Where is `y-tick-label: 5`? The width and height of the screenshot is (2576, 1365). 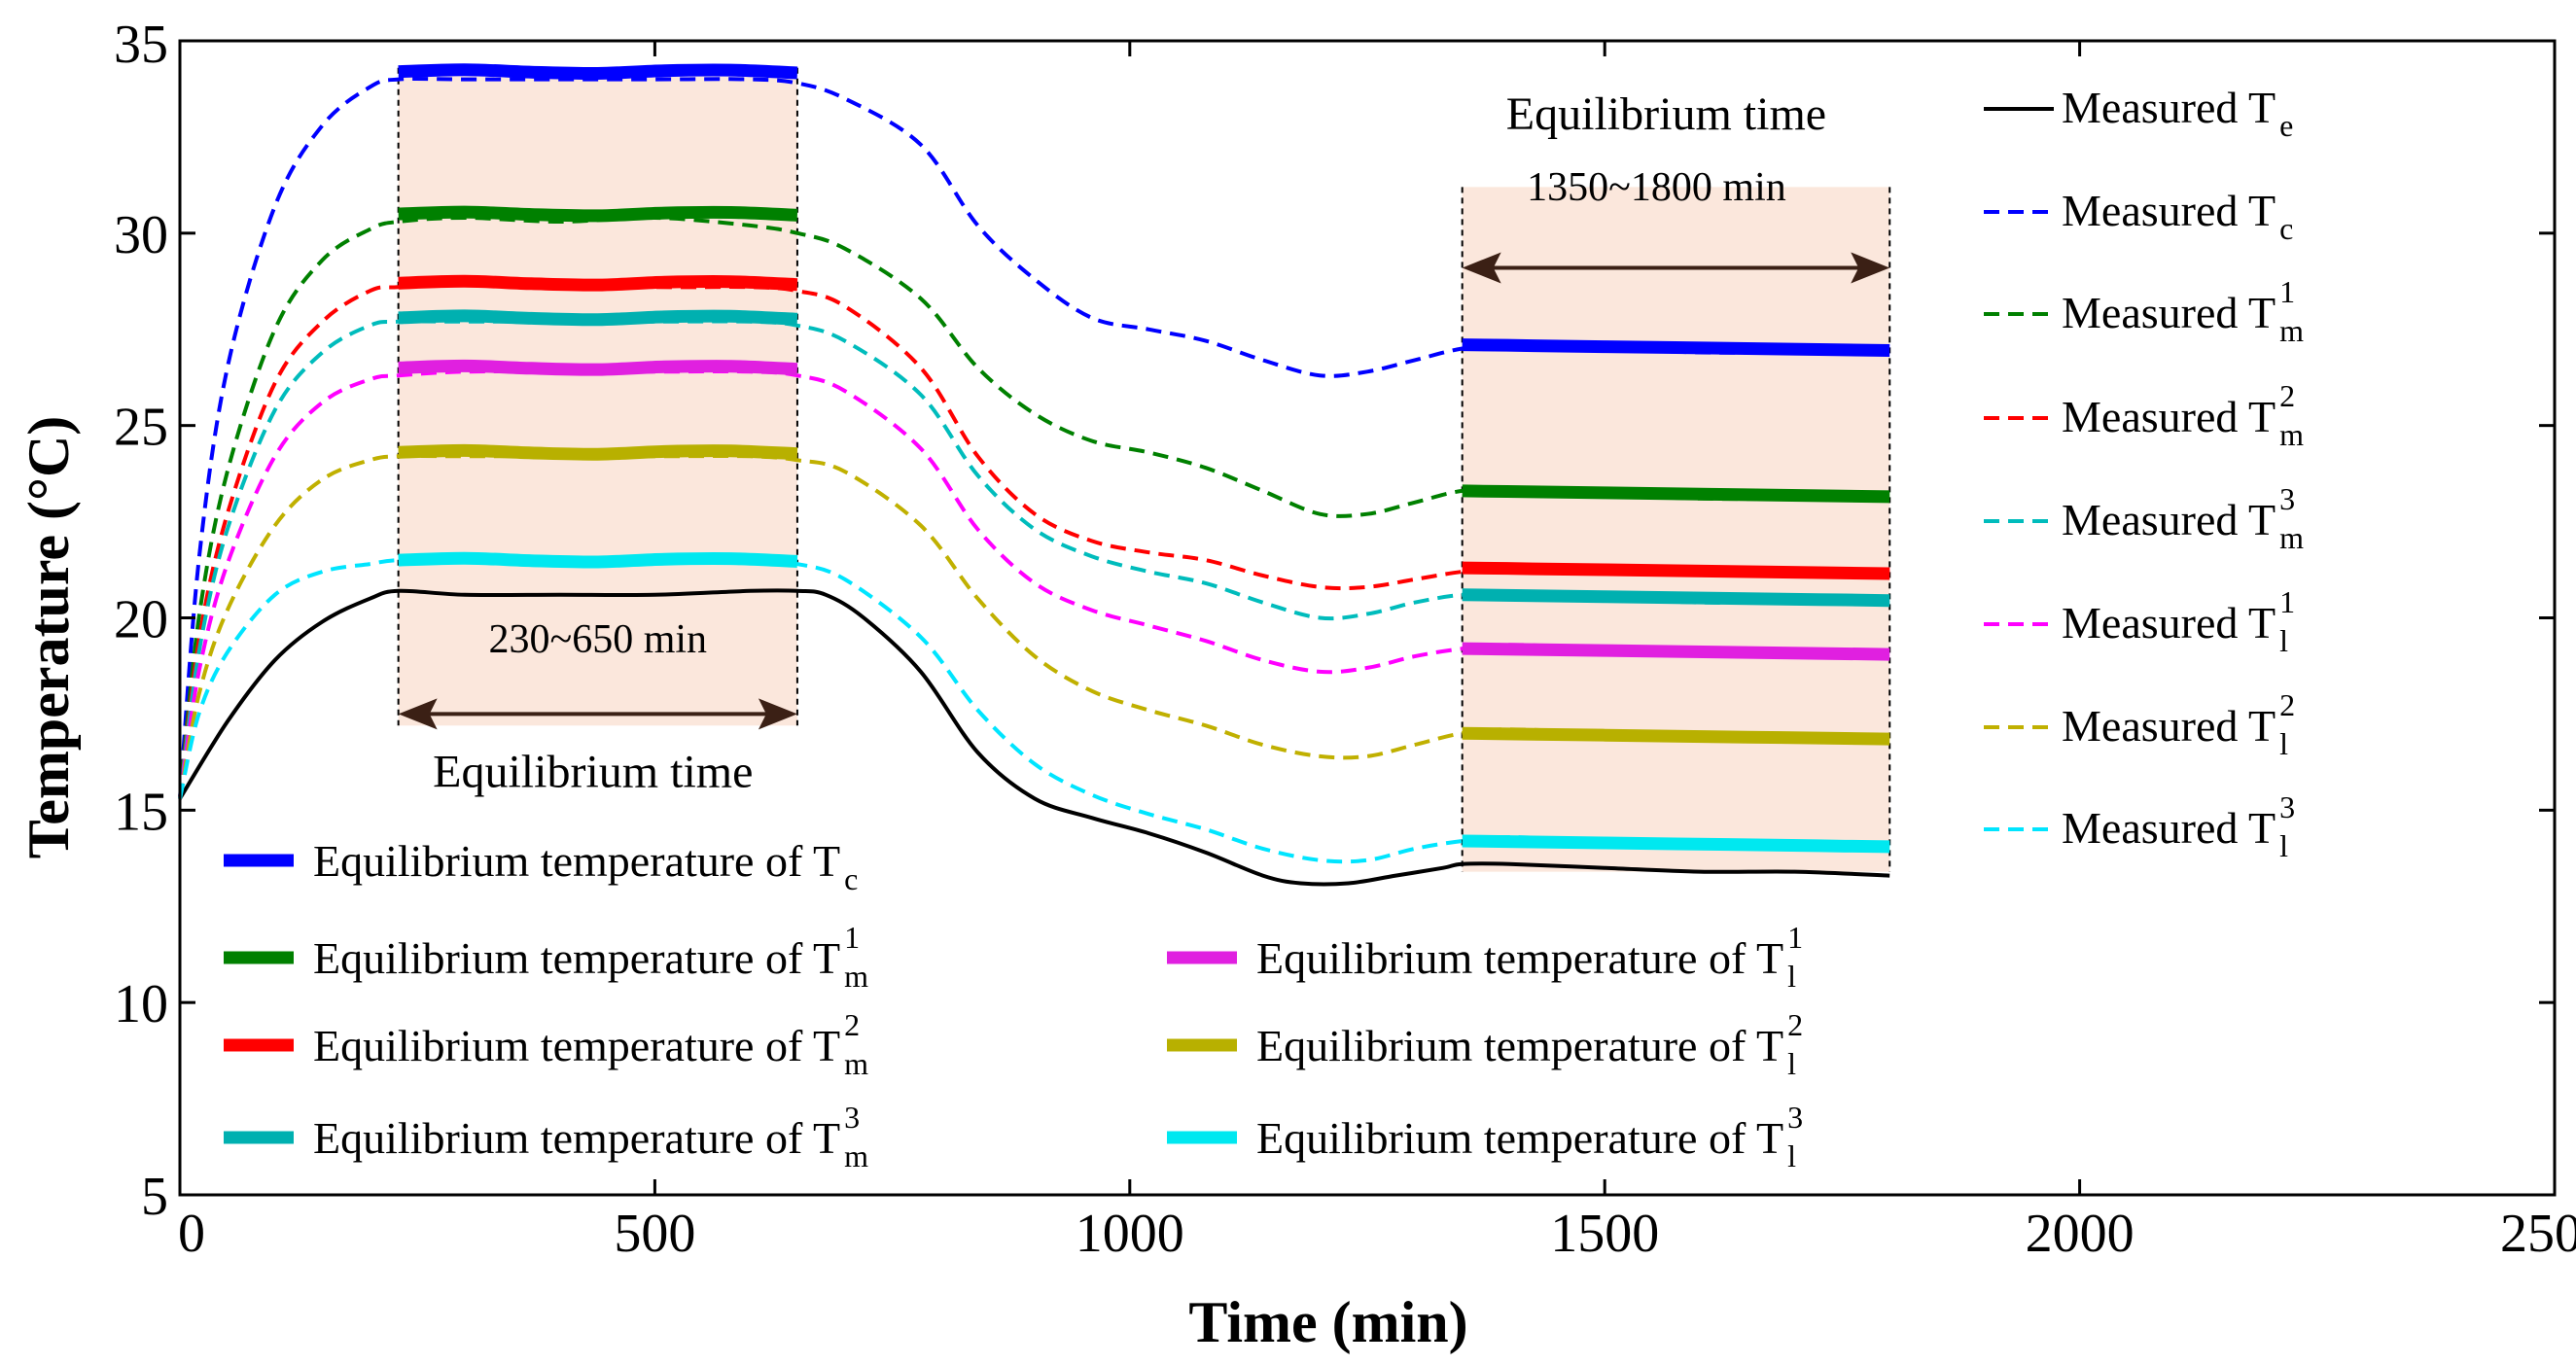
y-tick-label: 5 is located at coordinates (154, 1197).